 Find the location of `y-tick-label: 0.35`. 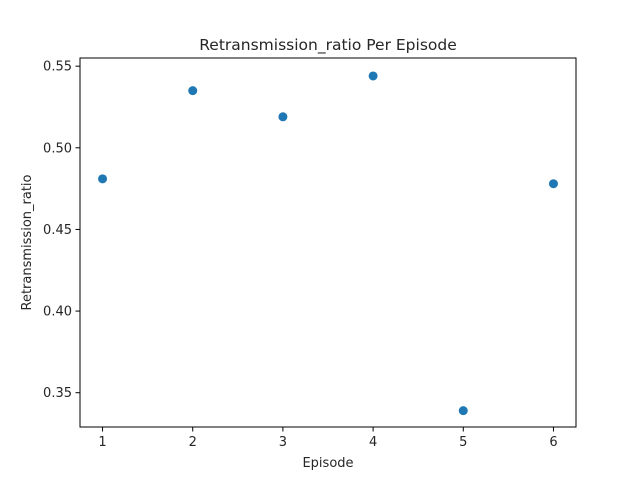

y-tick-label: 0.35 is located at coordinates (57, 393).